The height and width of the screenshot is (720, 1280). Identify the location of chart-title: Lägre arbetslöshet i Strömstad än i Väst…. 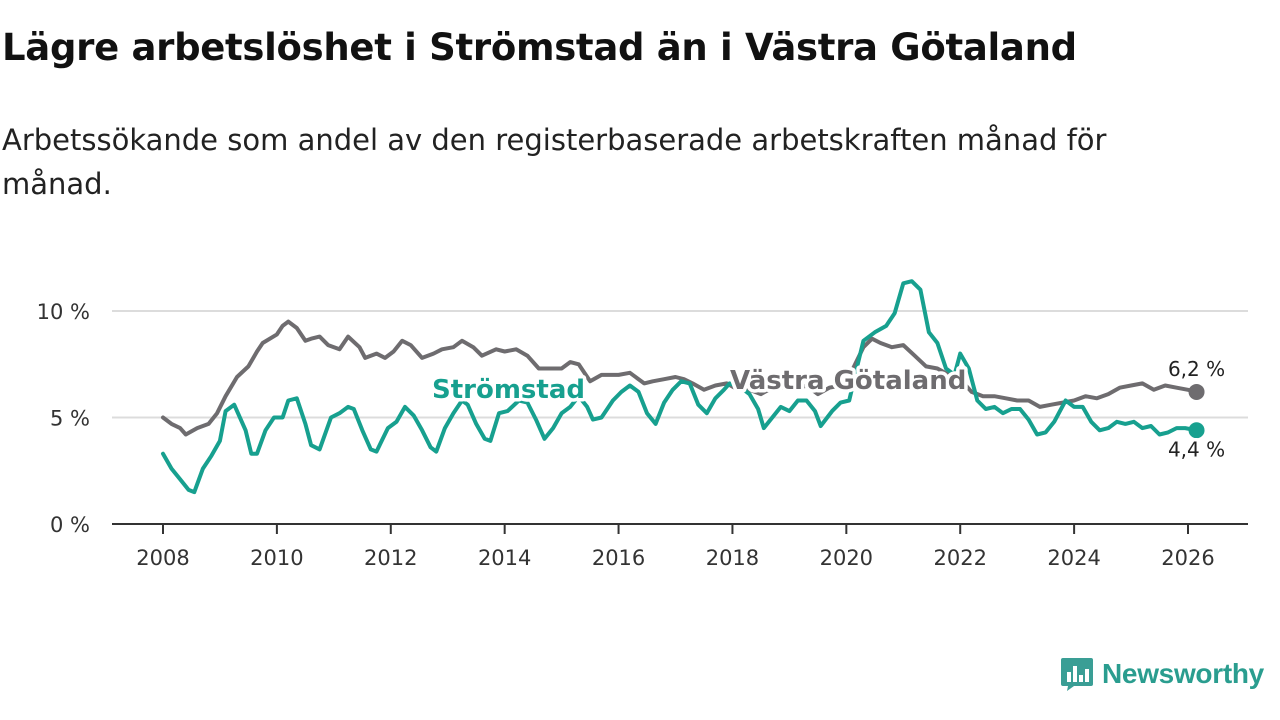
(539, 47).